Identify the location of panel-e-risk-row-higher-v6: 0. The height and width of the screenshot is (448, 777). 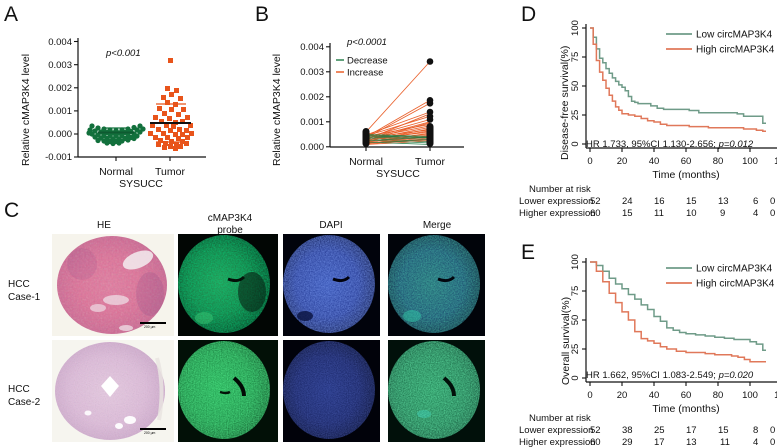
(773, 442).